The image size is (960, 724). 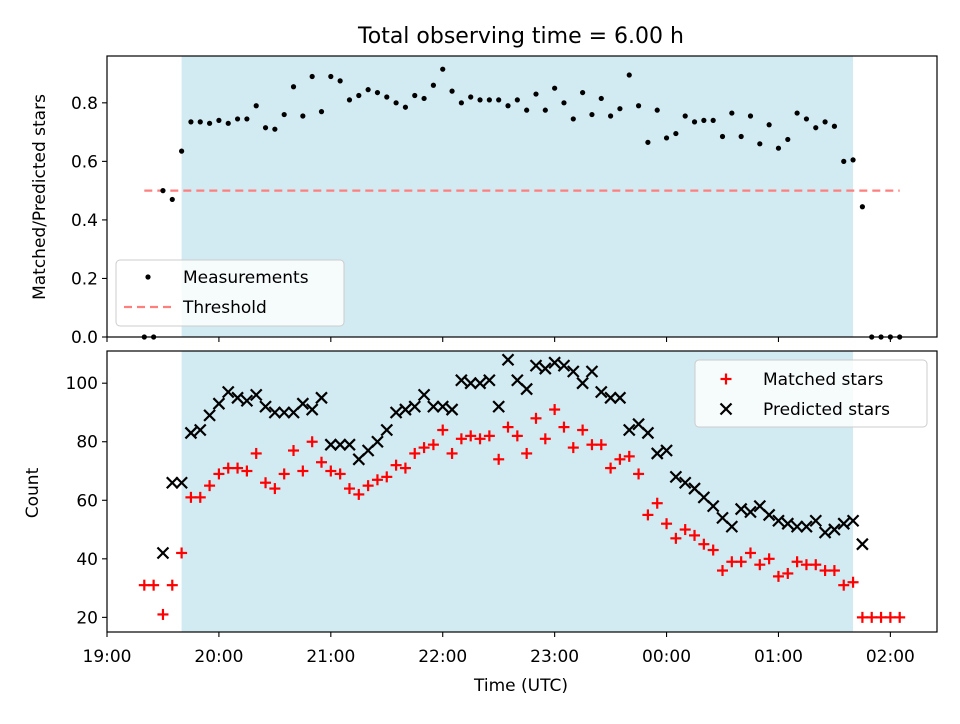 I want to click on bottom-legend: Matched stars Predicted stars, so click(x=811, y=393).